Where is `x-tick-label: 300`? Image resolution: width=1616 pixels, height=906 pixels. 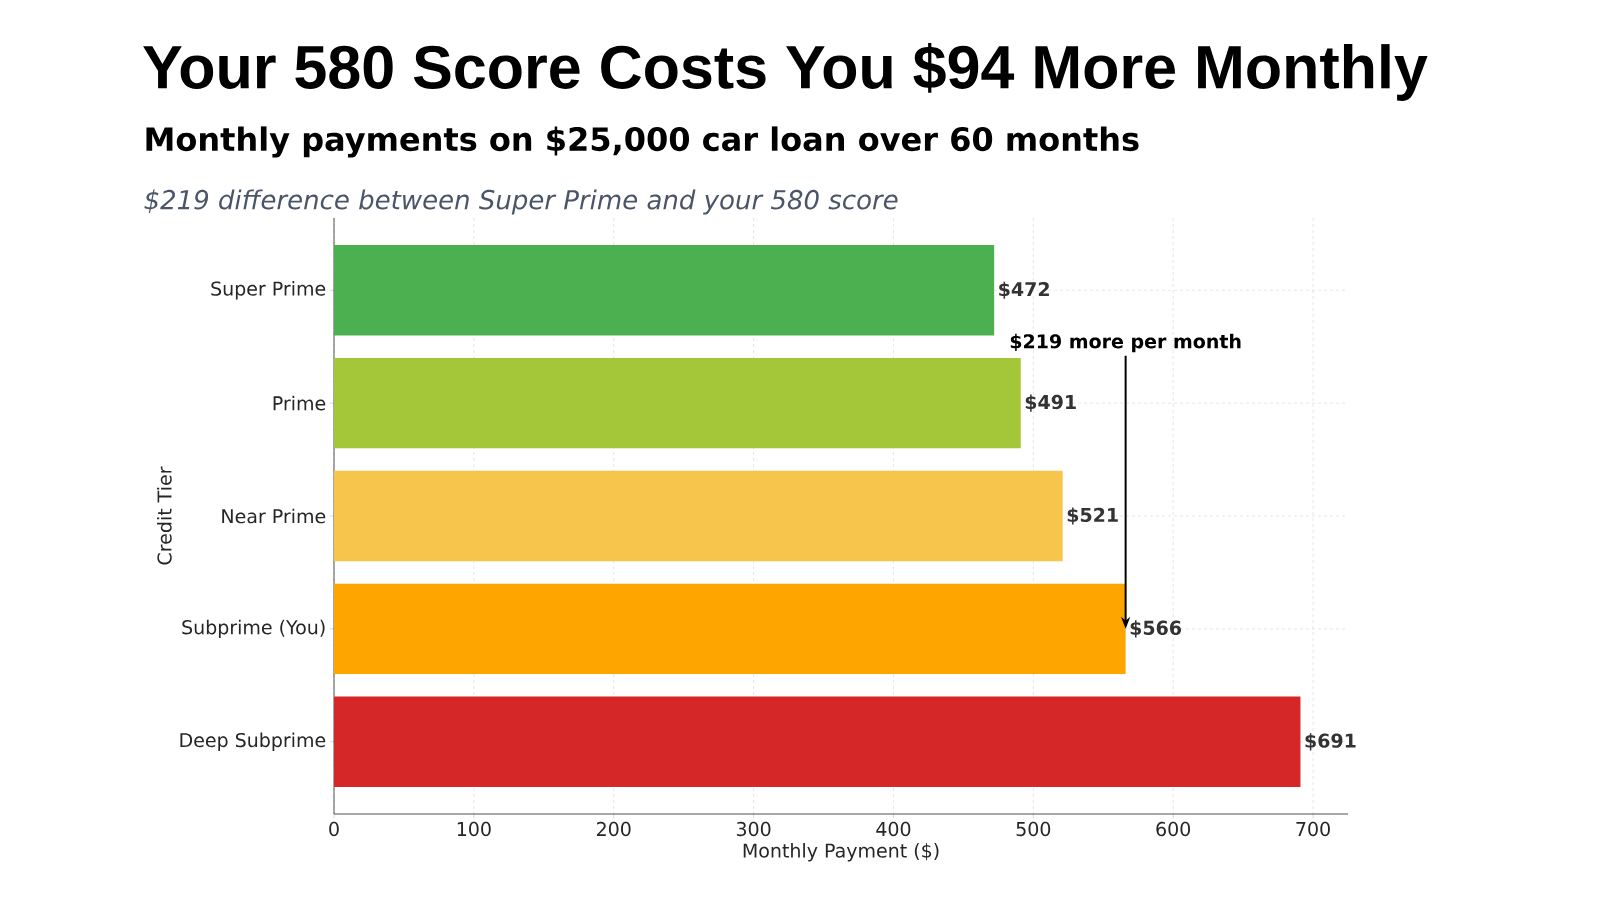
x-tick-label: 300 is located at coordinates (753, 829).